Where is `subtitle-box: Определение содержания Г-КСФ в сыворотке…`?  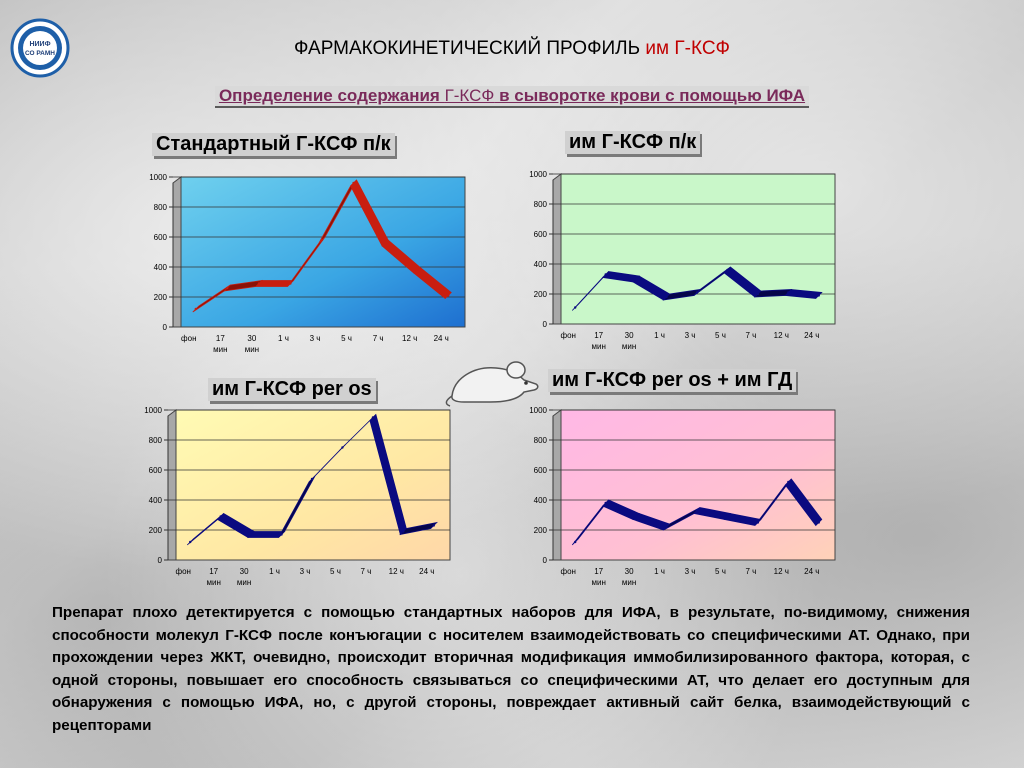
subtitle-box: Определение содержания Г-КСФ в сыворотке… is located at coordinates (512, 97).